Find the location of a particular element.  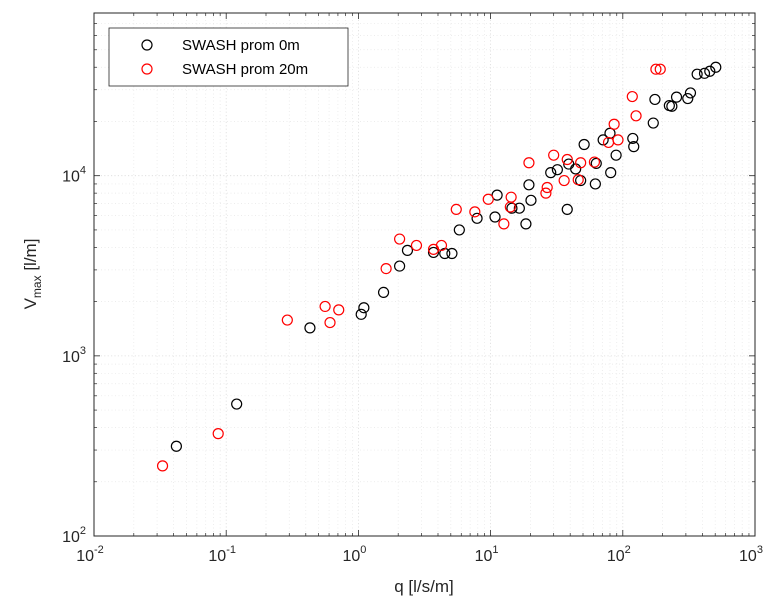

legend-label-series-1: SWASH prom 20m is located at coordinates (245, 69).